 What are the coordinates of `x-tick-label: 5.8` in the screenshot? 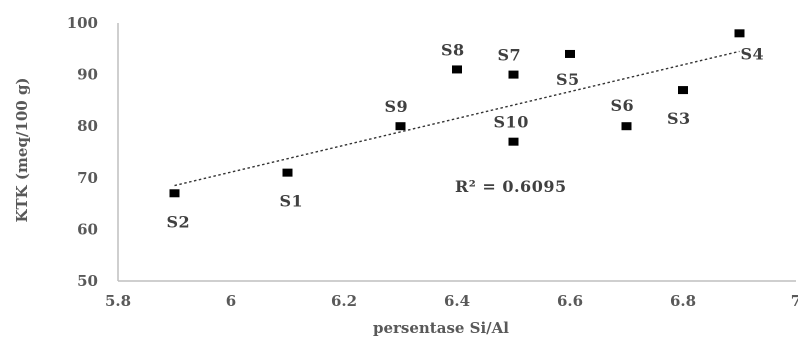 It's located at (118, 301).